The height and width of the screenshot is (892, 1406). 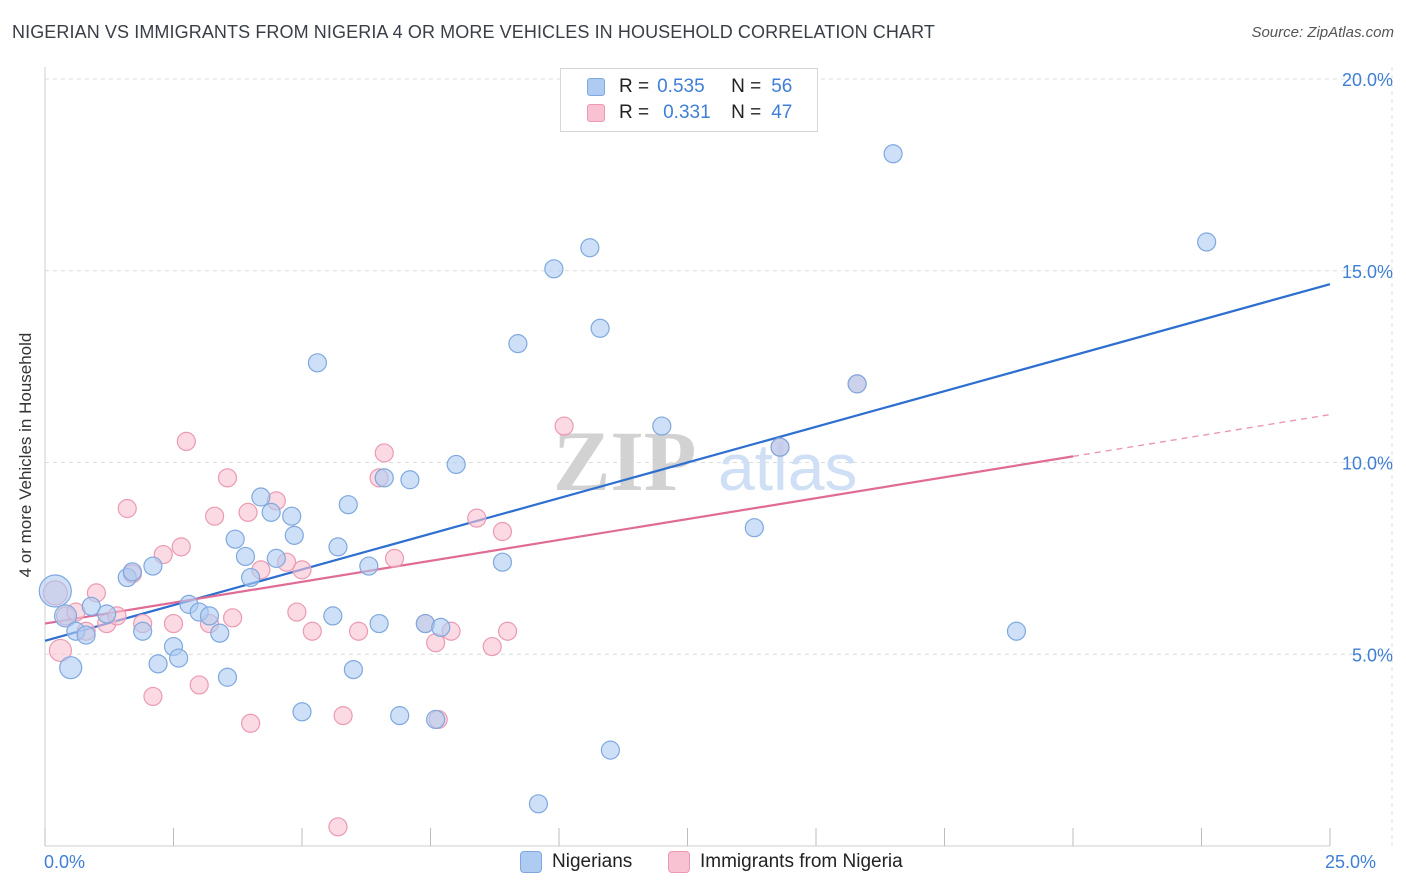 I want to click on bottom-legend-swatch-nigerians, so click(x=531, y=862).